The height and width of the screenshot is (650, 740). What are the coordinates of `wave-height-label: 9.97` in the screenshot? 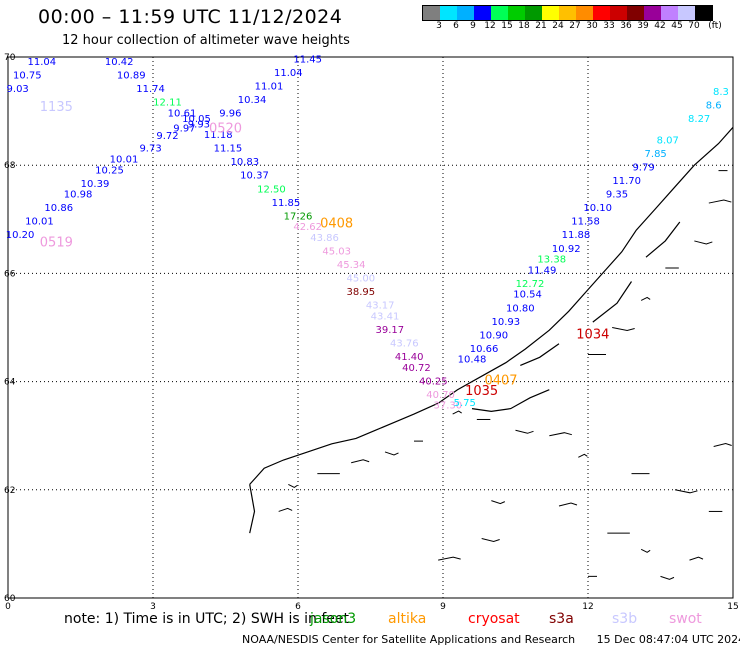 It's located at (184, 129).